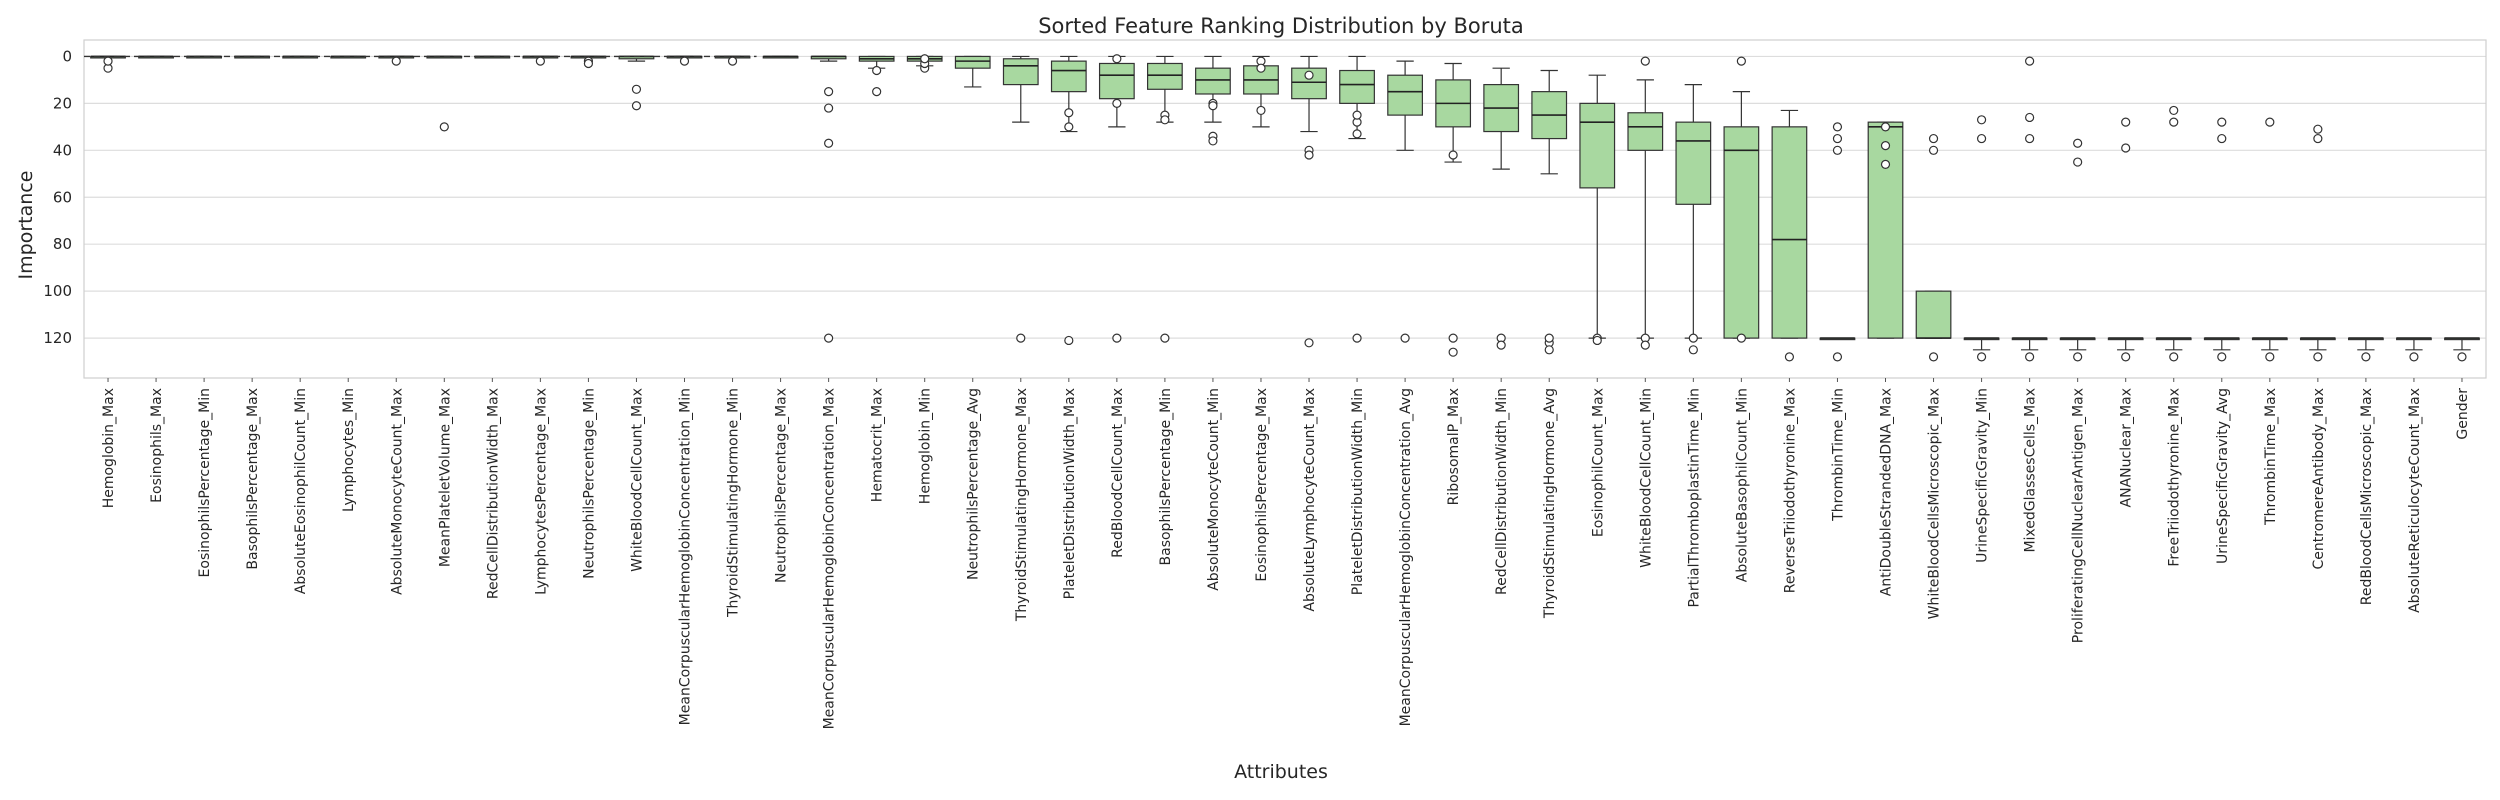  I want to click on x-tick-label: Hematocrit_Max, so click(878, 445).